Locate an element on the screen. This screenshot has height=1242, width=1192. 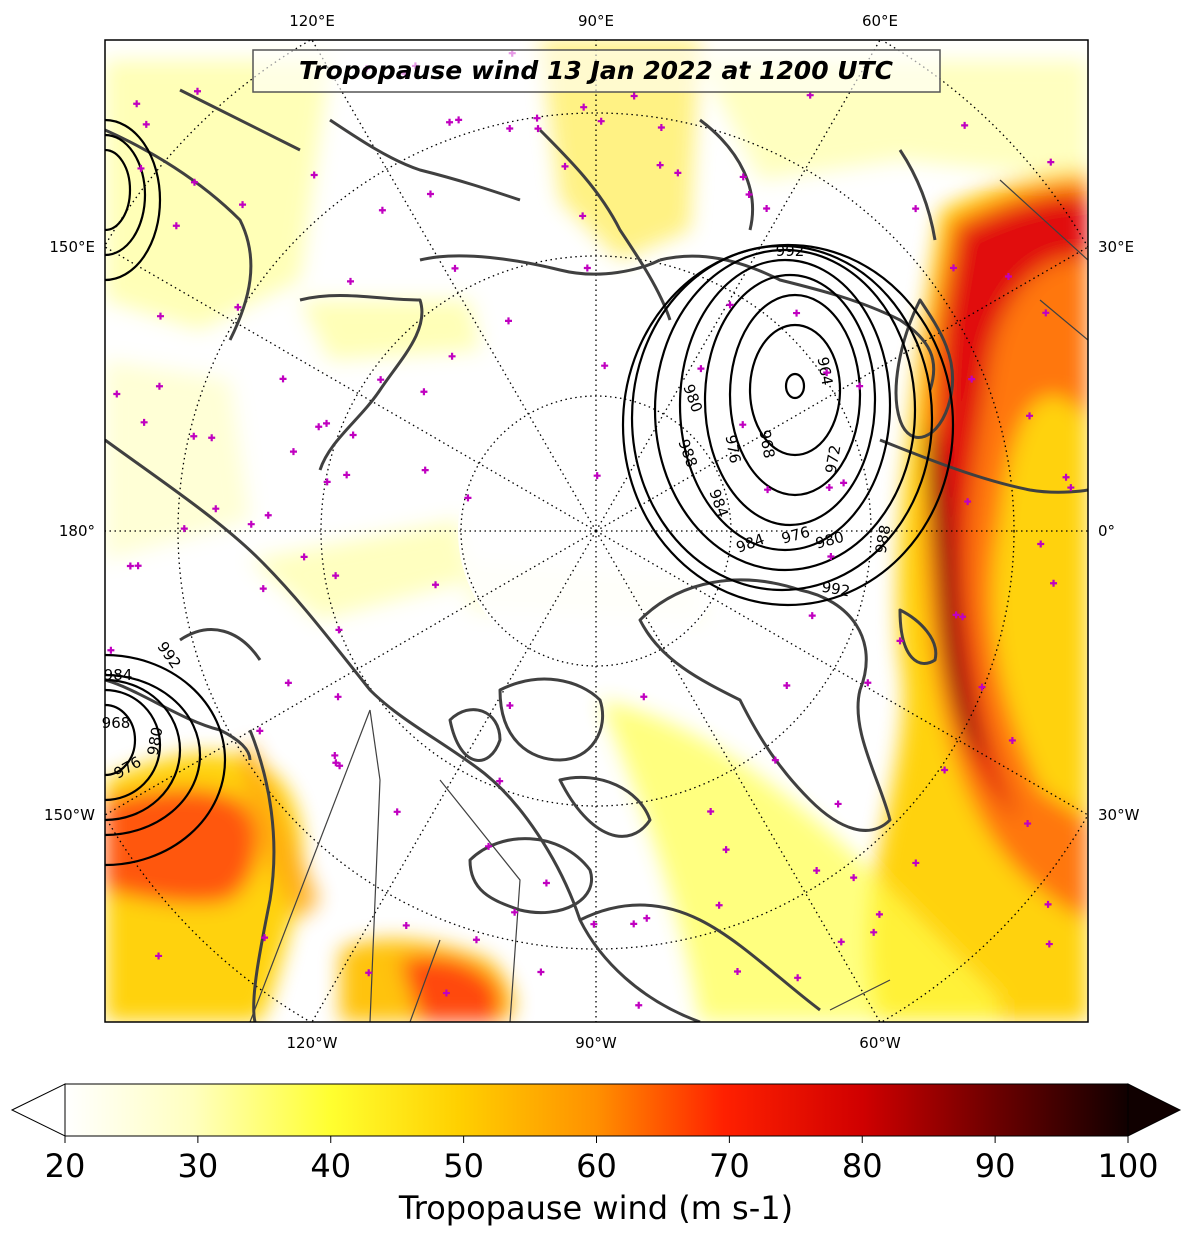
title-box is located at coordinates (596, 71).